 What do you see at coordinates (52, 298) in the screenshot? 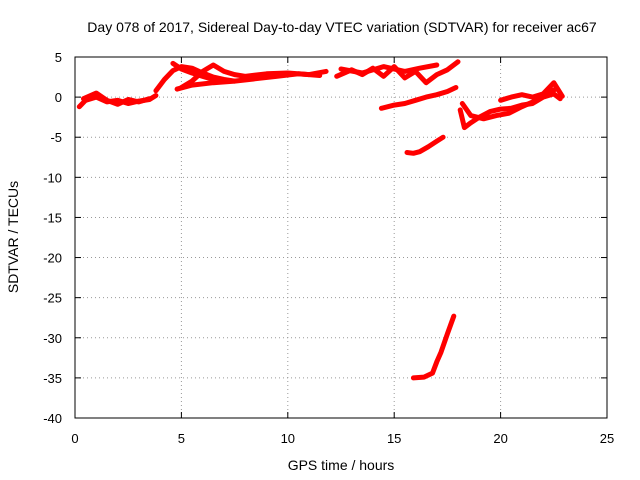
I see `y-tick-label: -25` at bounding box center [52, 298].